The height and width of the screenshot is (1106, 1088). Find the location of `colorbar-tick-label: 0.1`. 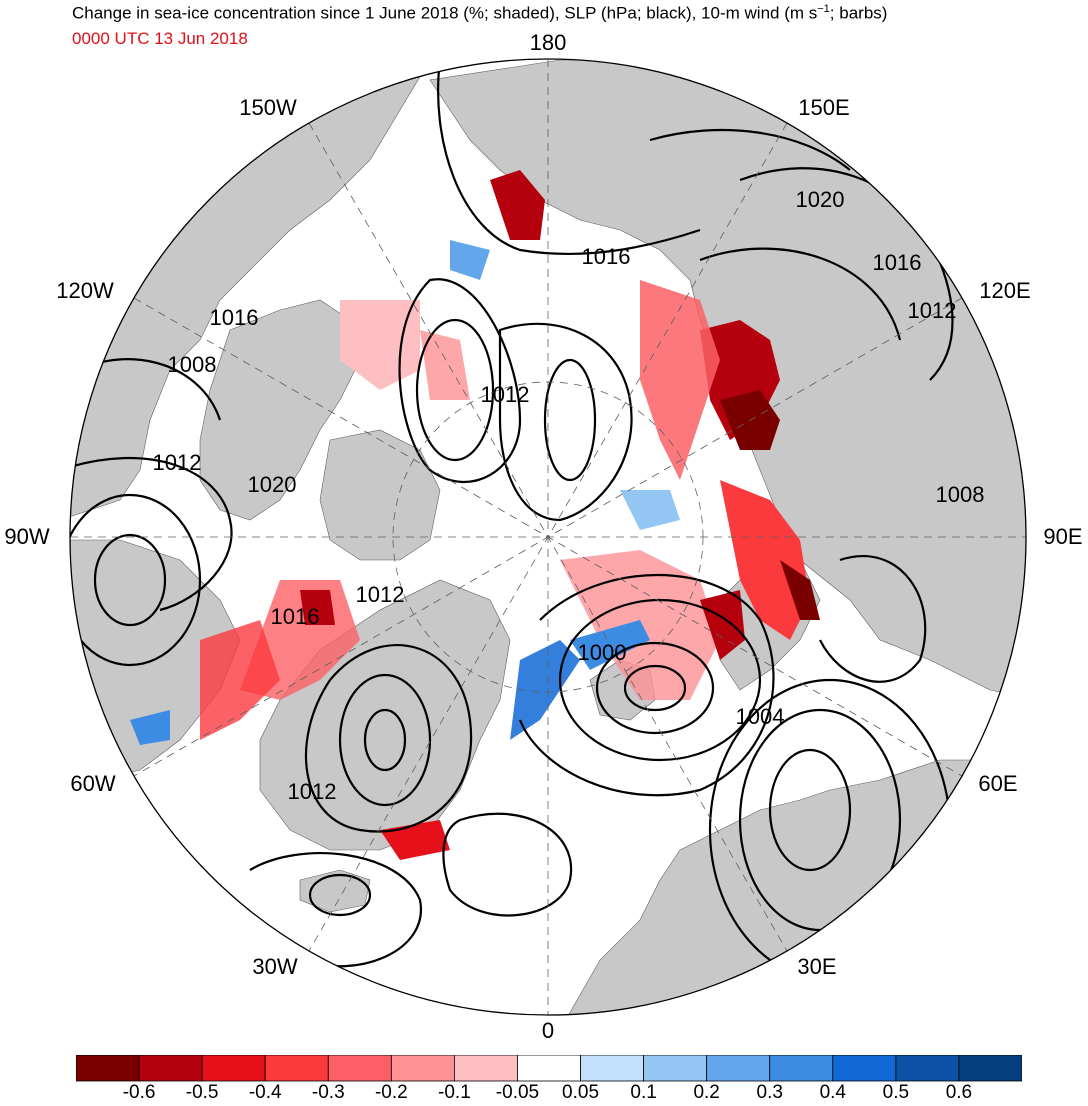

colorbar-tick-label: 0.1 is located at coordinates (643, 1092).